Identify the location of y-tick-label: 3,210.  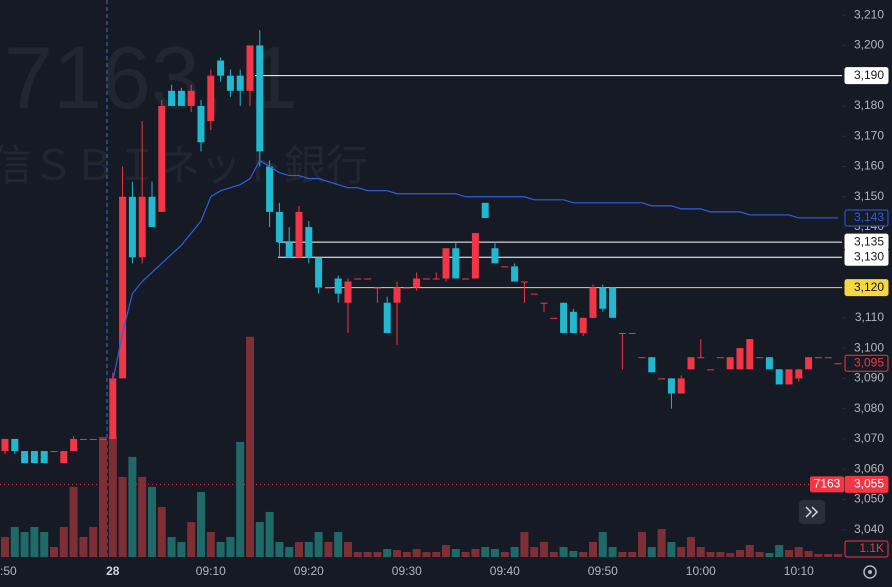
(869, 14).